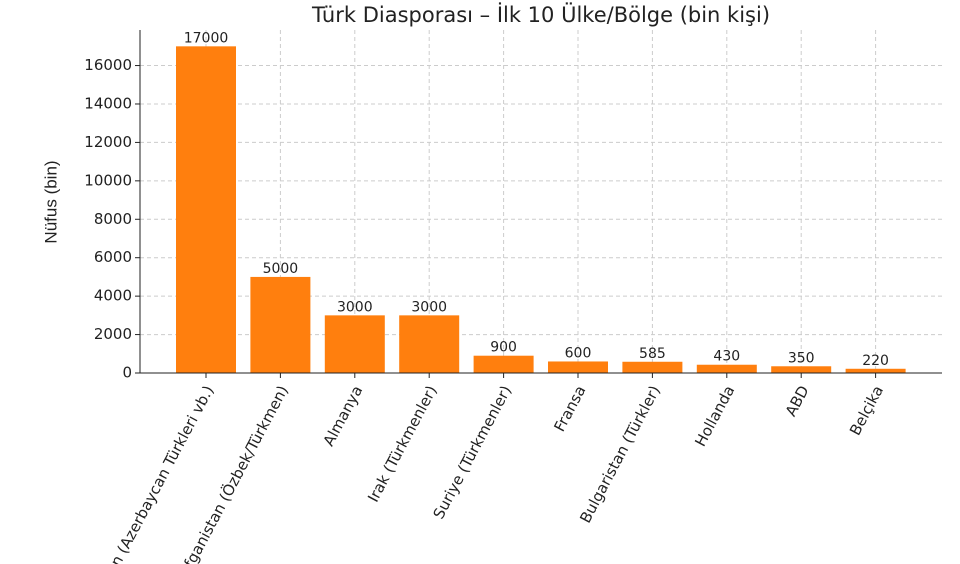  Describe the element at coordinates (726, 357) in the screenshot. I see `value-label: 430` at that location.